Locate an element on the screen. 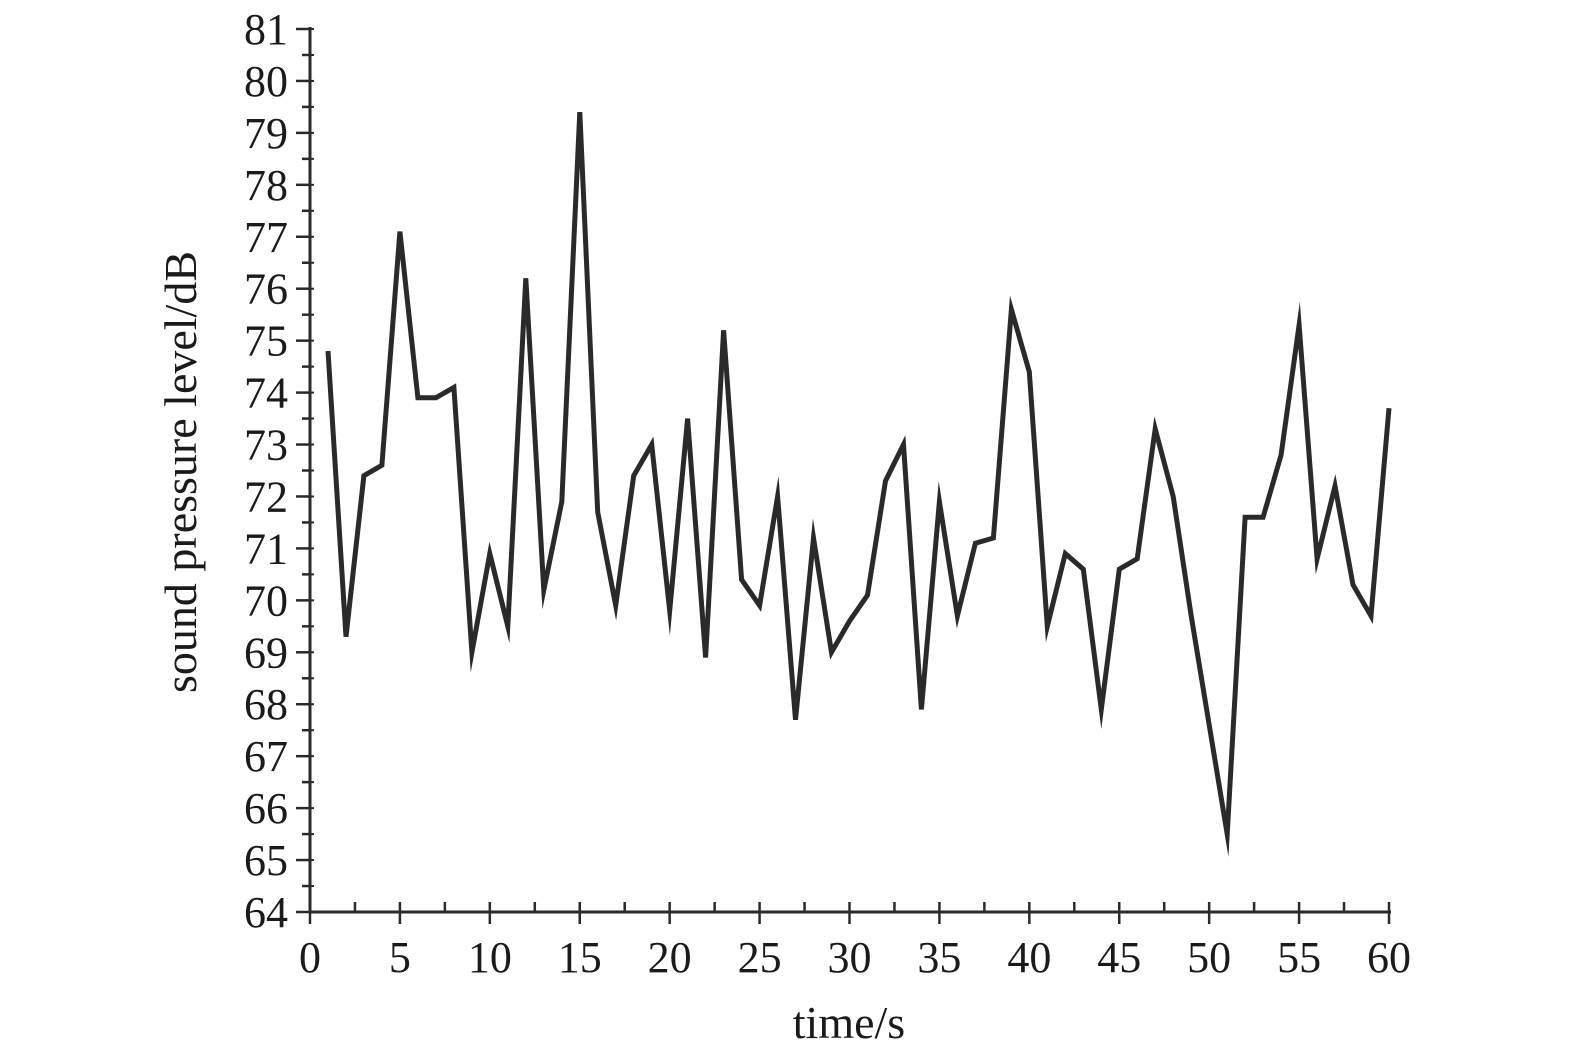 The width and height of the screenshot is (1575, 1060). y-tick-label: 64 is located at coordinates (266, 912).